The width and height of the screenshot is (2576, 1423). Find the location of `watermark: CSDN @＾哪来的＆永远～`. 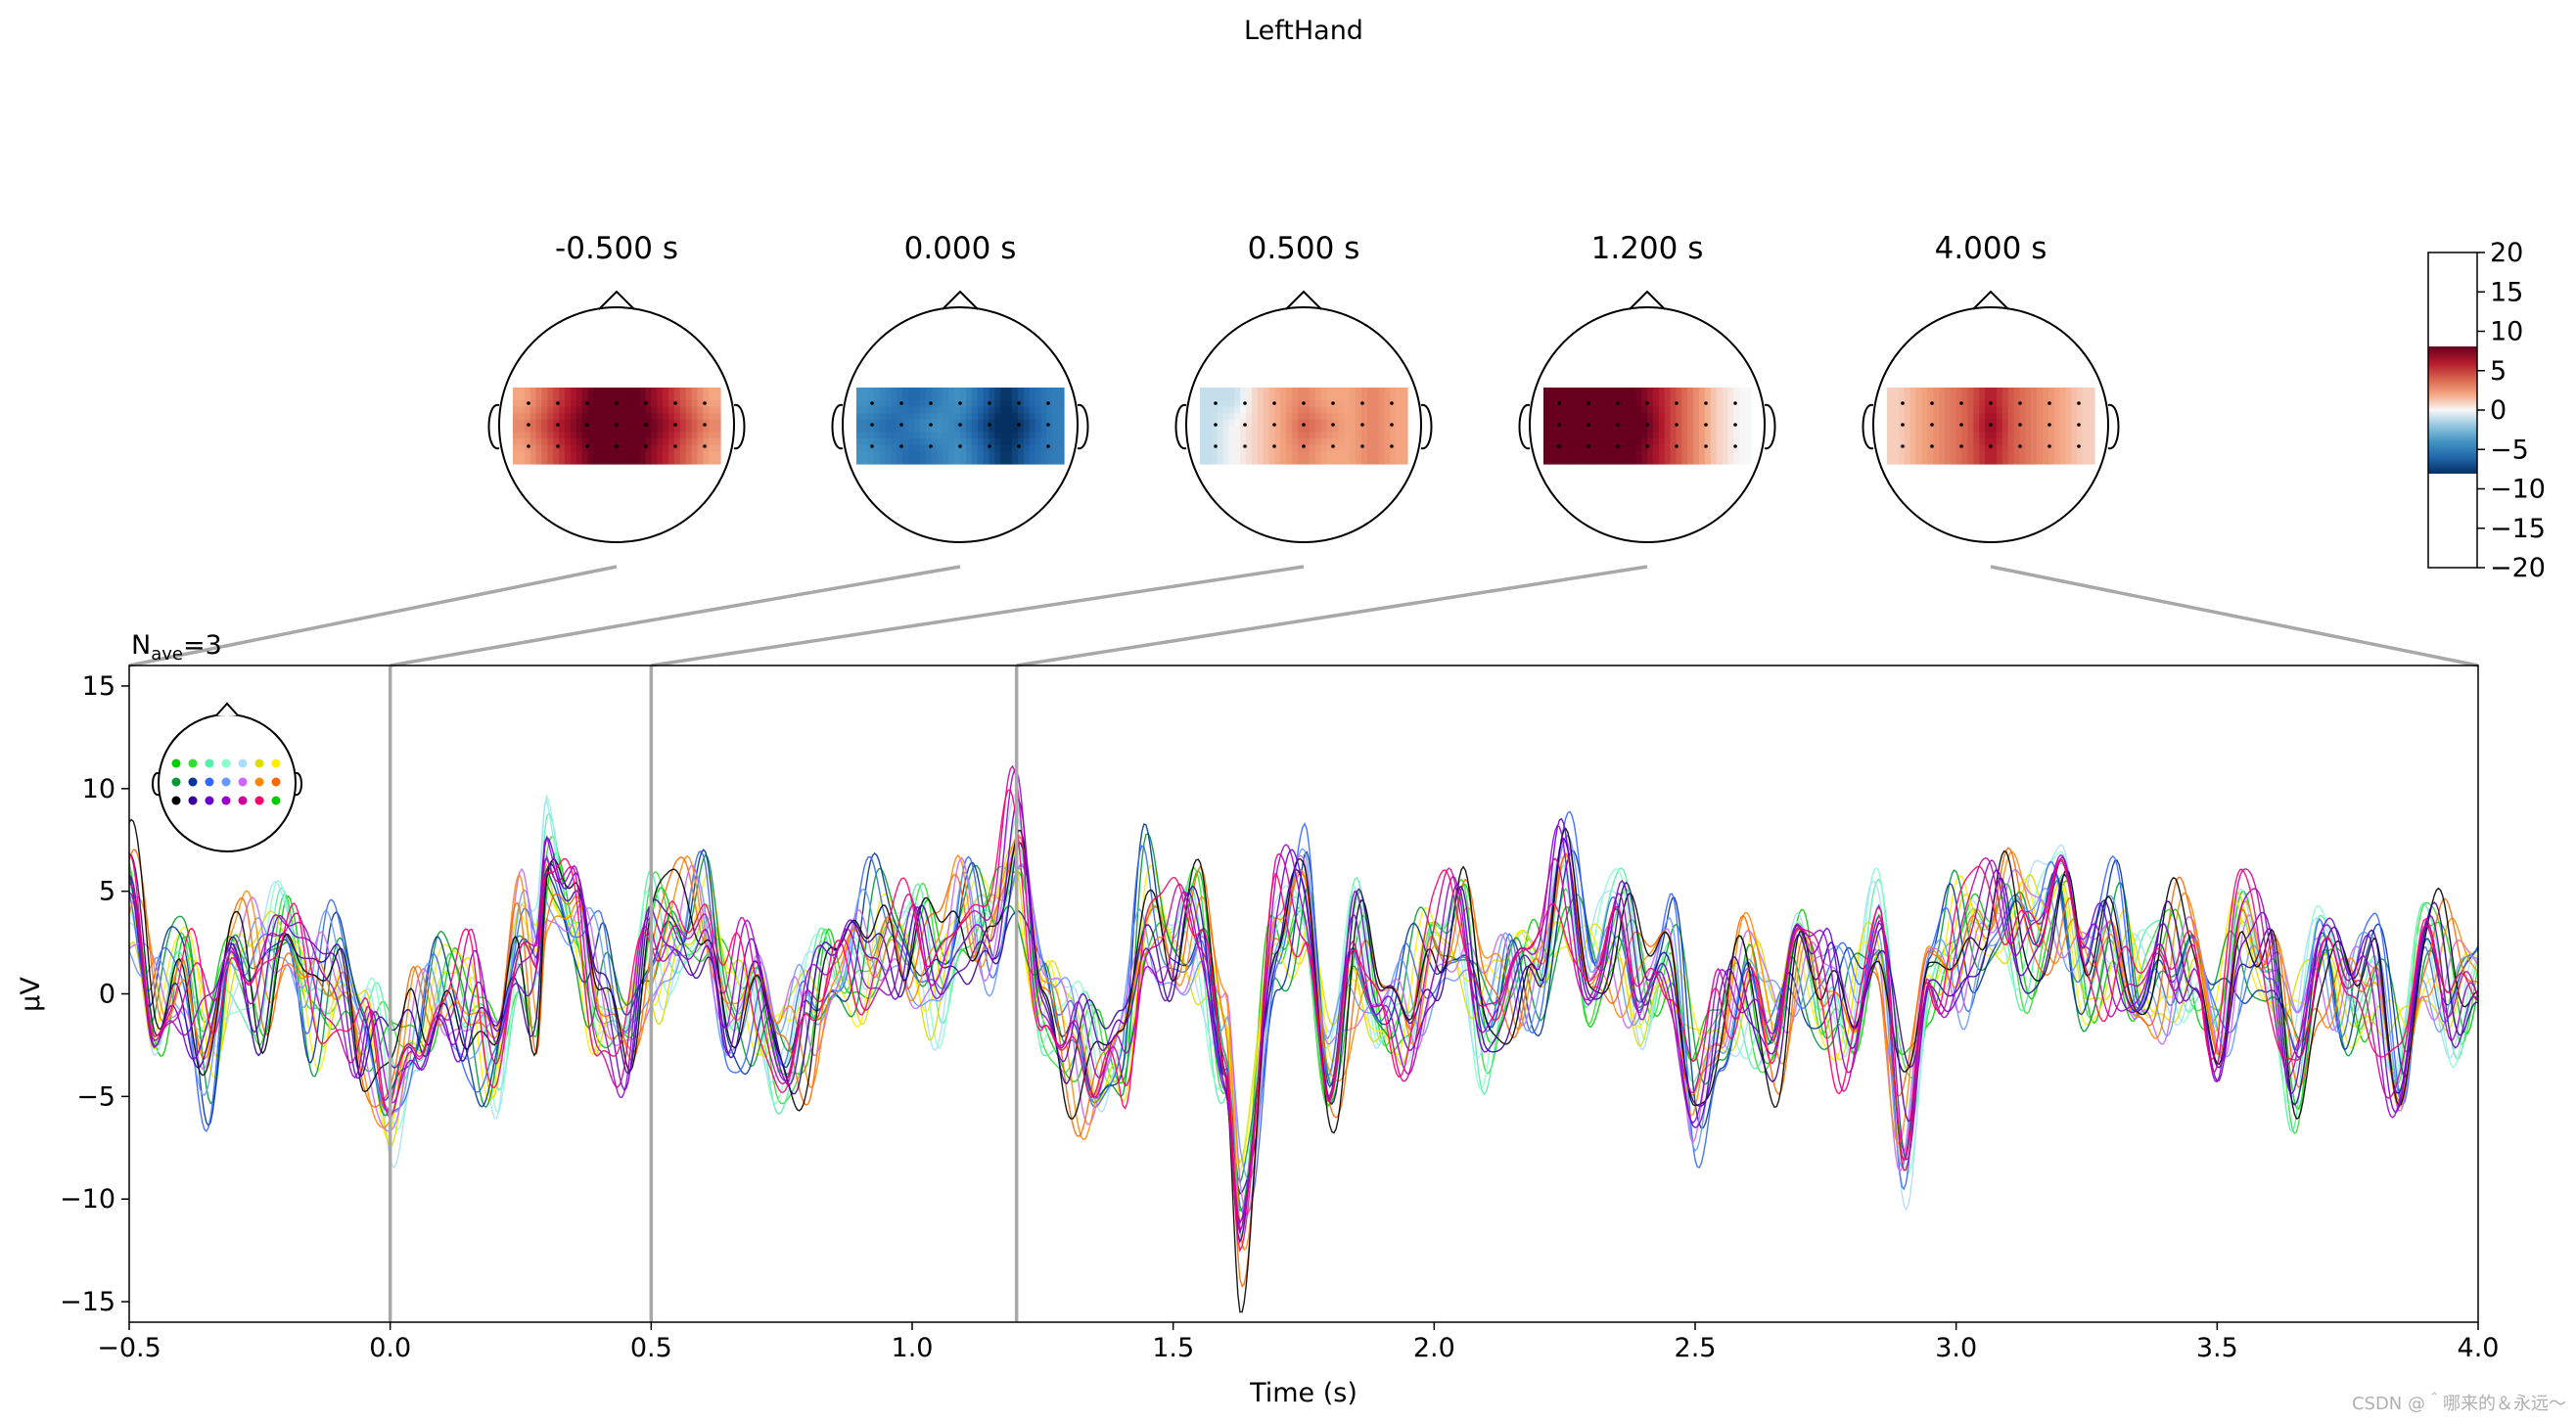

watermark: CSDN @＾哪来的＆永远～ is located at coordinates (2459, 1404).